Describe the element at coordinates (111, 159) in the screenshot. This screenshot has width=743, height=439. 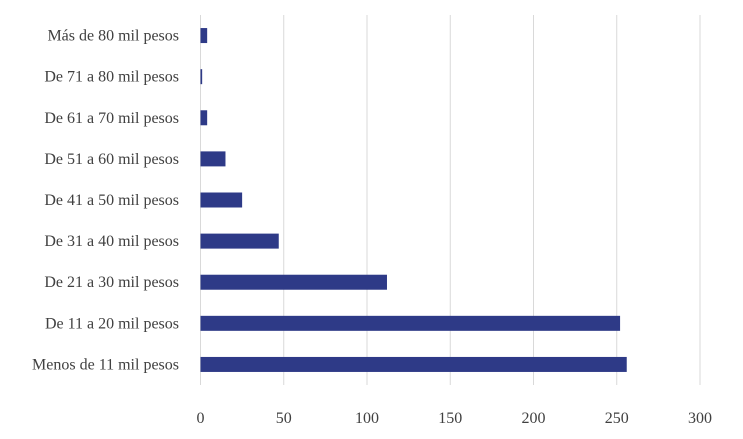
I see `category-label: De 51 a 60 mil pesos` at that location.